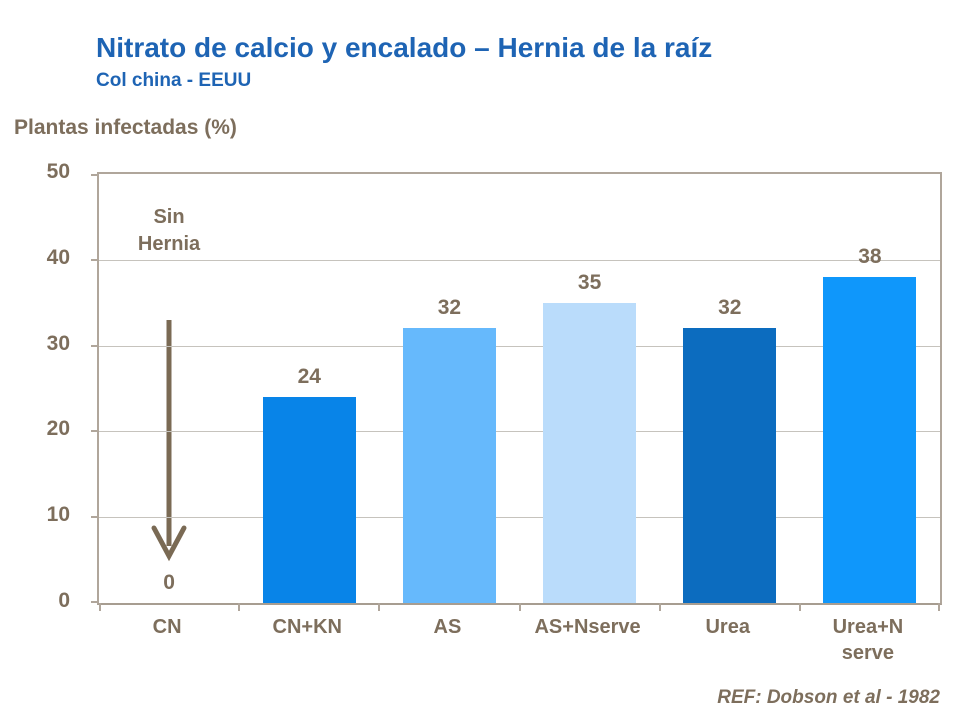 Image resolution: width=960 pixels, height=720 pixels. Describe the element at coordinates (828, 697) in the screenshot. I see `reference-text: REF: Dobson et al - 1982` at that location.